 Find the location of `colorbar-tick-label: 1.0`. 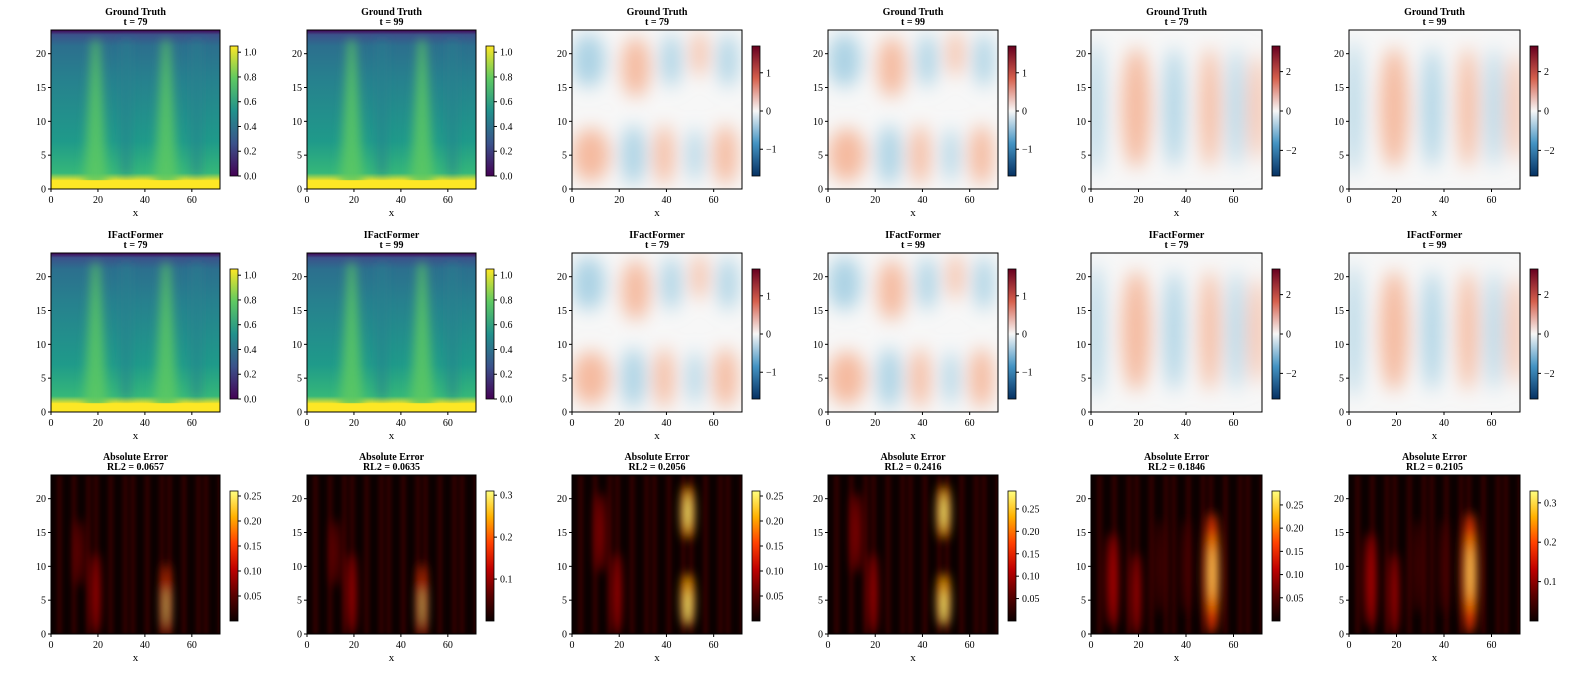

colorbar-tick-label: 1.0 is located at coordinates (250, 53).